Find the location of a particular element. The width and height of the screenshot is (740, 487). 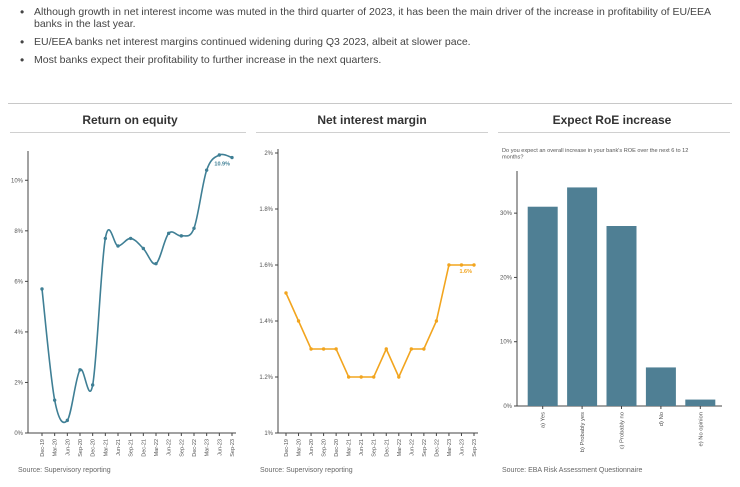

last-value-label: 10.9% is located at coordinates (222, 165).